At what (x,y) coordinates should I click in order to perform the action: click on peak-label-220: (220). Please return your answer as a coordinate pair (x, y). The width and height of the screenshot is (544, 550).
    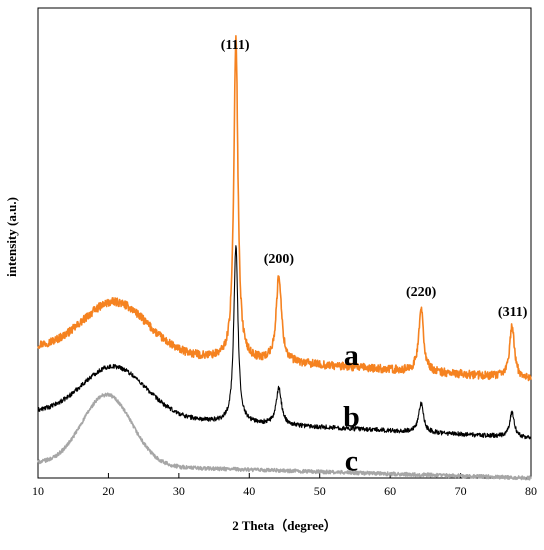
    Looking at the image, I should click on (421, 292).